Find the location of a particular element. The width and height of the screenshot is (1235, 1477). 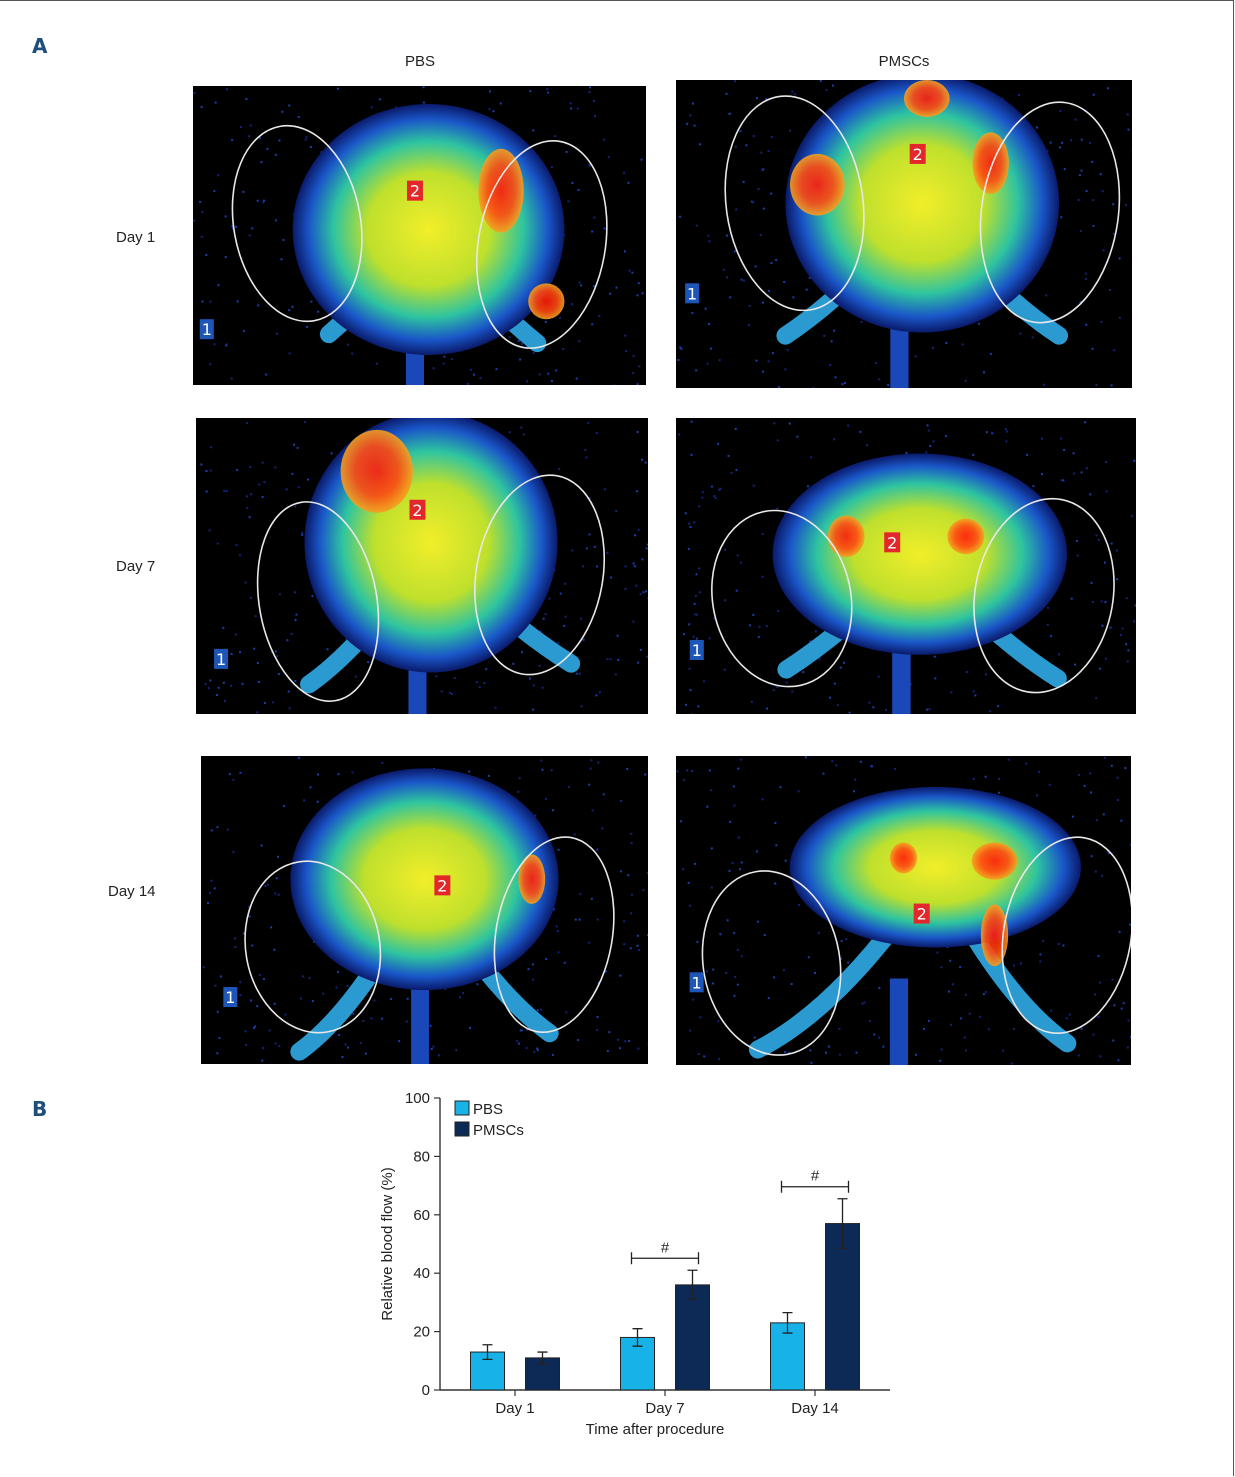

y-tick-label: 20 is located at coordinates (421, 1332).